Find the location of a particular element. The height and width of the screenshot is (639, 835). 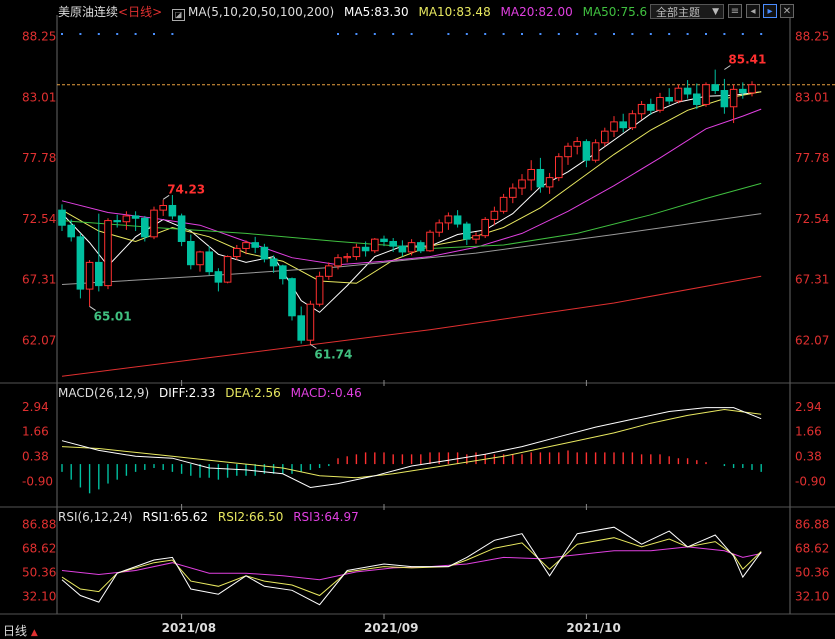

rsi-y-tick-right: 32.10 is located at coordinates (812, 597).